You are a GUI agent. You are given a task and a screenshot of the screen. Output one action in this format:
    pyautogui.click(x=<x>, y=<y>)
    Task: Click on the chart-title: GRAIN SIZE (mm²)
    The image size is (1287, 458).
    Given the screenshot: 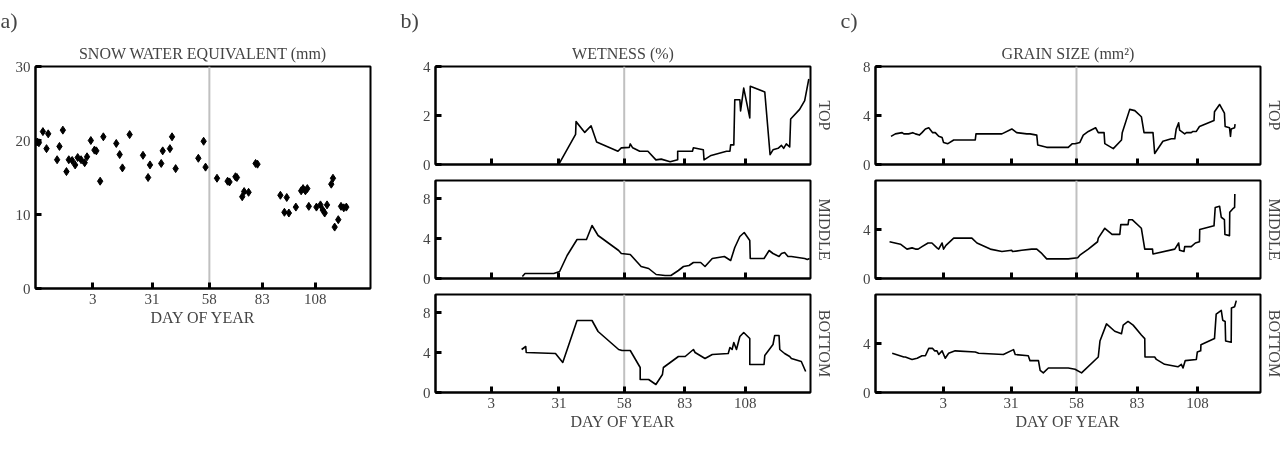 What is the action you would take?
    pyautogui.click(x=1068, y=53)
    